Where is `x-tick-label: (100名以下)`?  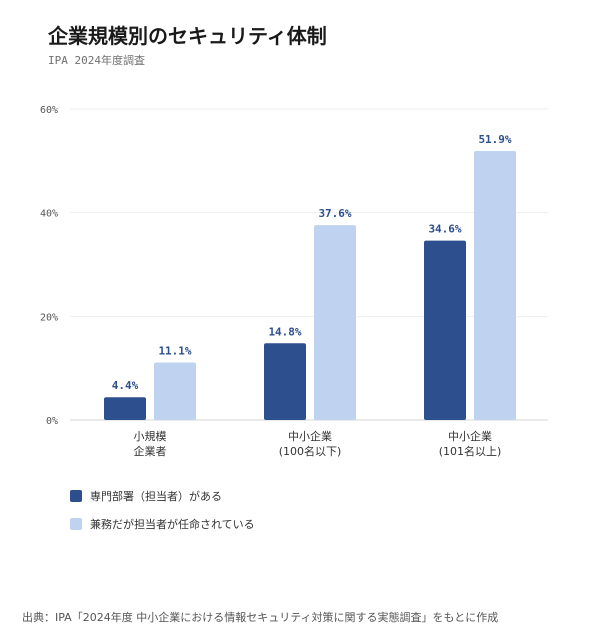
x-tick-label: (100名以下) is located at coordinates (310, 451).